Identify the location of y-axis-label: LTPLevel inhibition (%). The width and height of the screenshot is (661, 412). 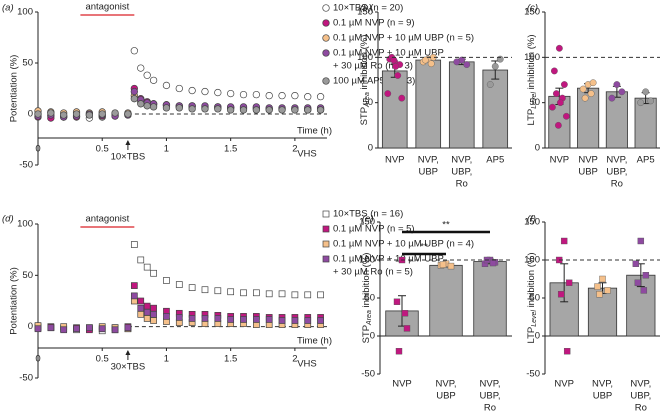
(532, 79).